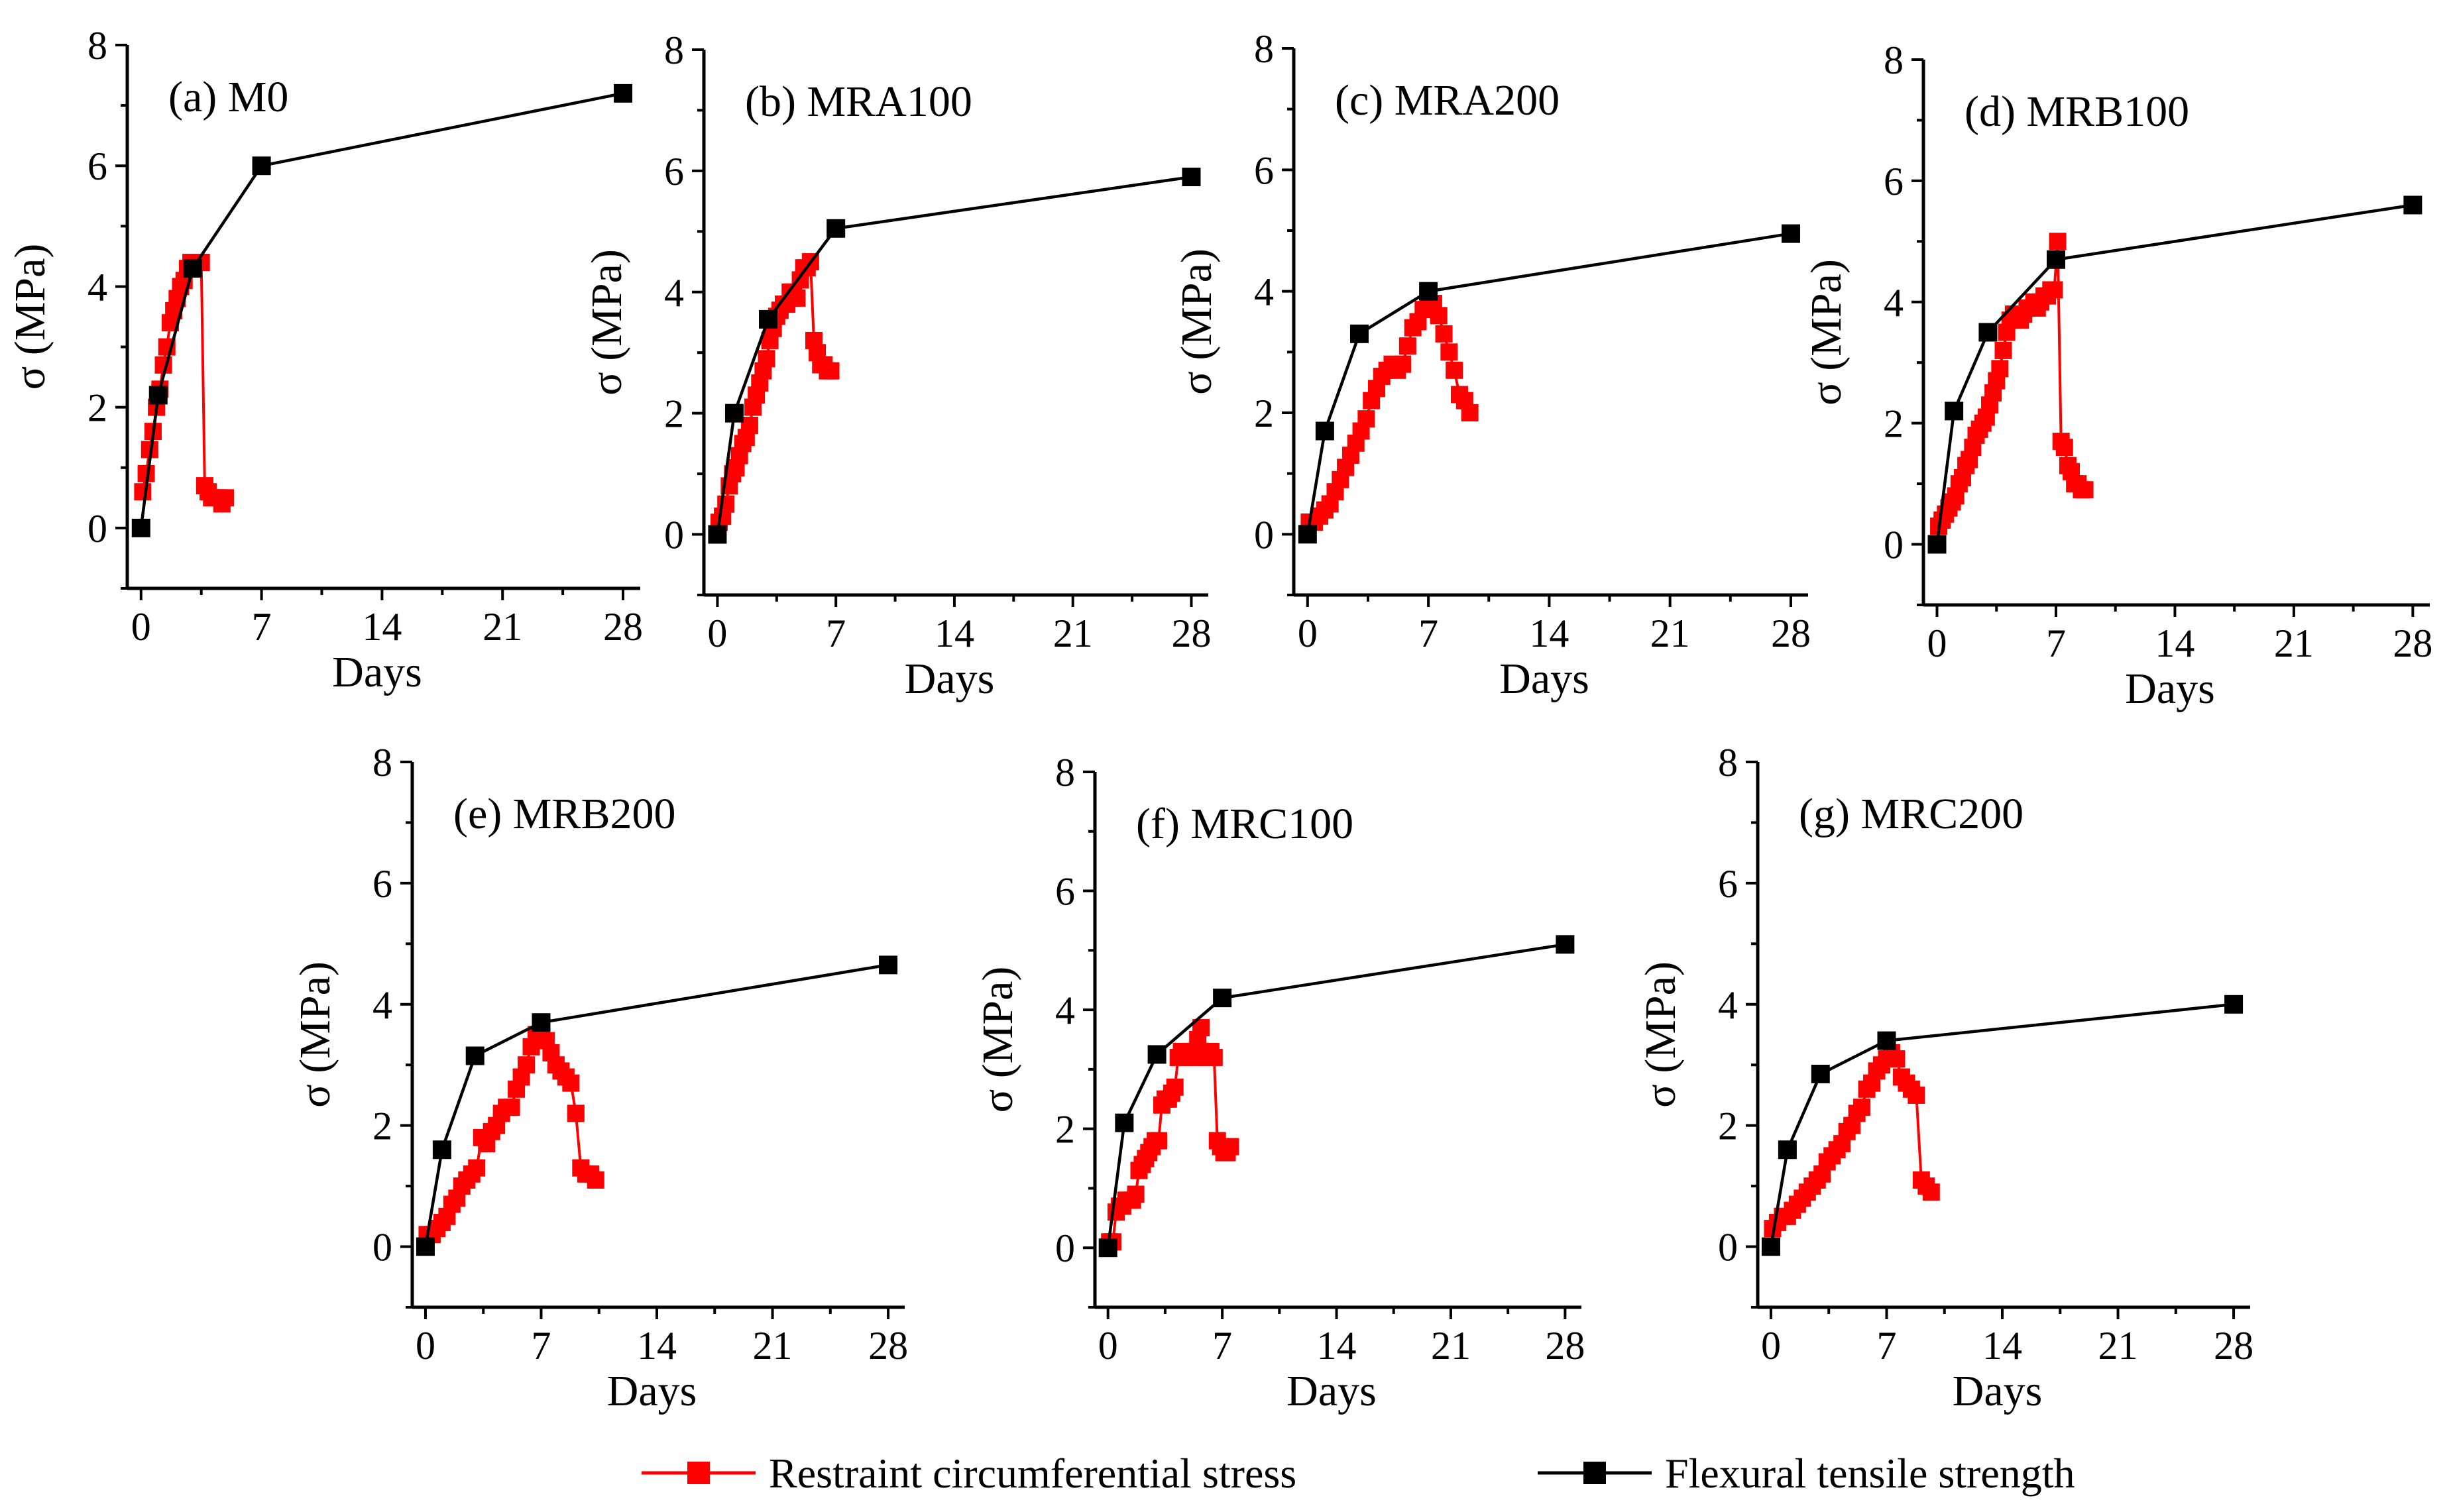 This screenshot has height=1512, width=2451. I want to click on chart-panel: 0 2 4 6 8 0 7 14 21 28 Days σ (MPa) (a) M0, so click(324, 360).